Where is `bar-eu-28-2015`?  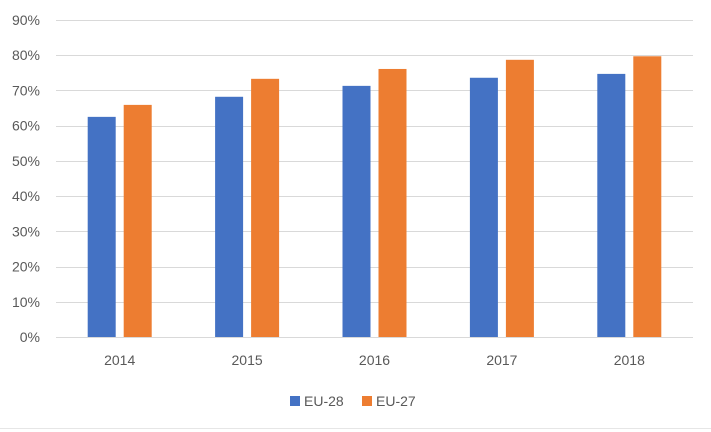 bar-eu-28-2015 is located at coordinates (229, 216).